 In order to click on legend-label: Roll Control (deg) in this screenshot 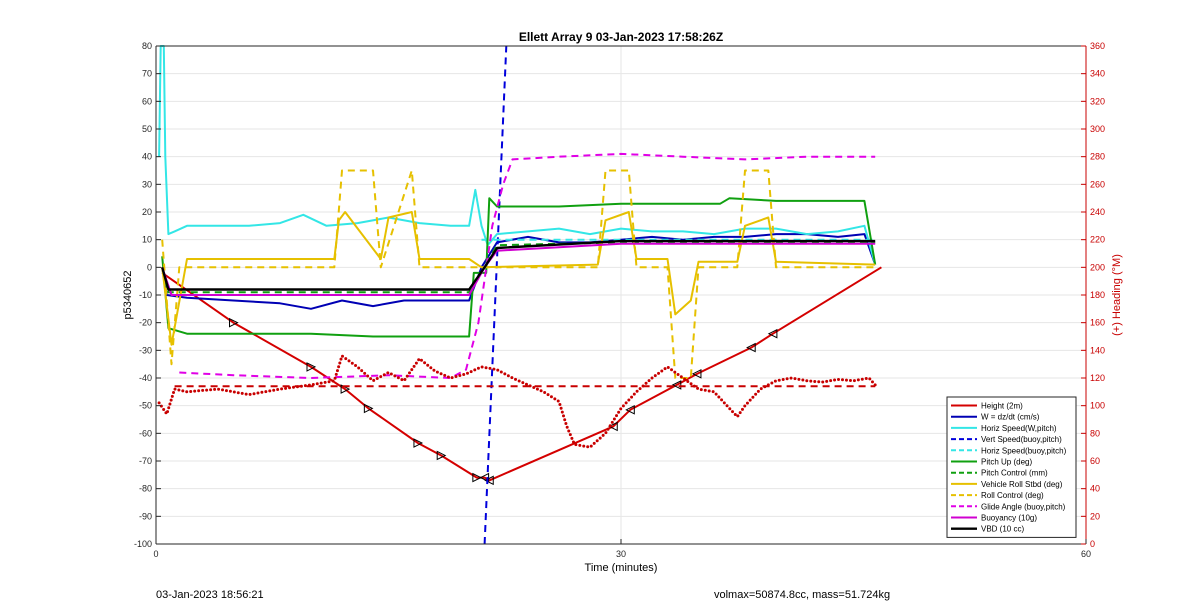, I will do `click(1012, 495)`.